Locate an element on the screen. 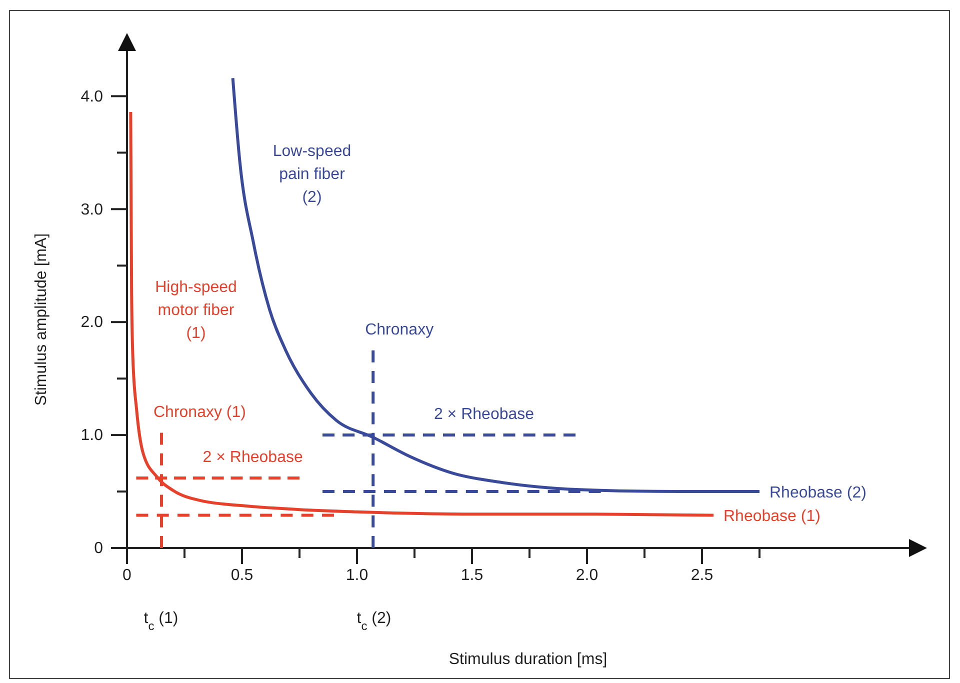  x-tick-label: 1.5 is located at coordinates (472, 575).